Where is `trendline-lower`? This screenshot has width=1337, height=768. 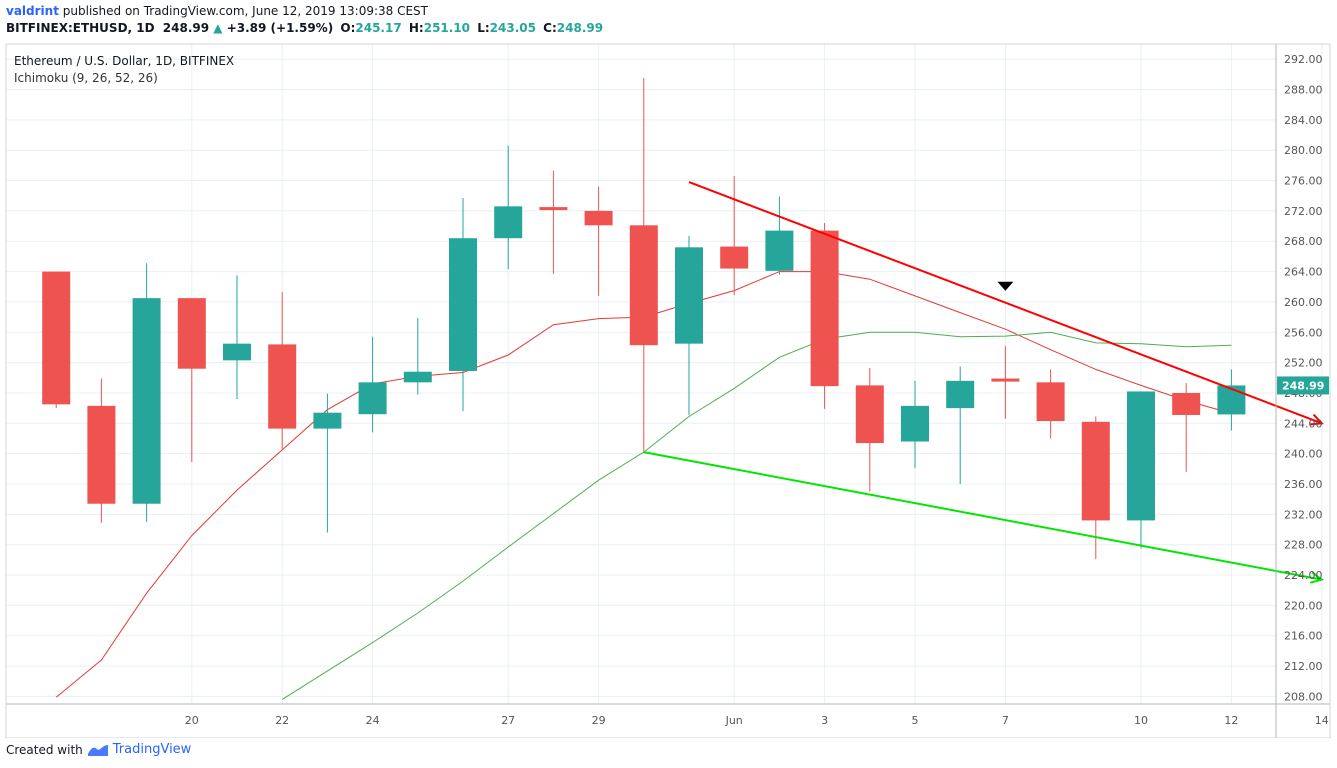 trendline-lower is located at coordinates (982, 516).